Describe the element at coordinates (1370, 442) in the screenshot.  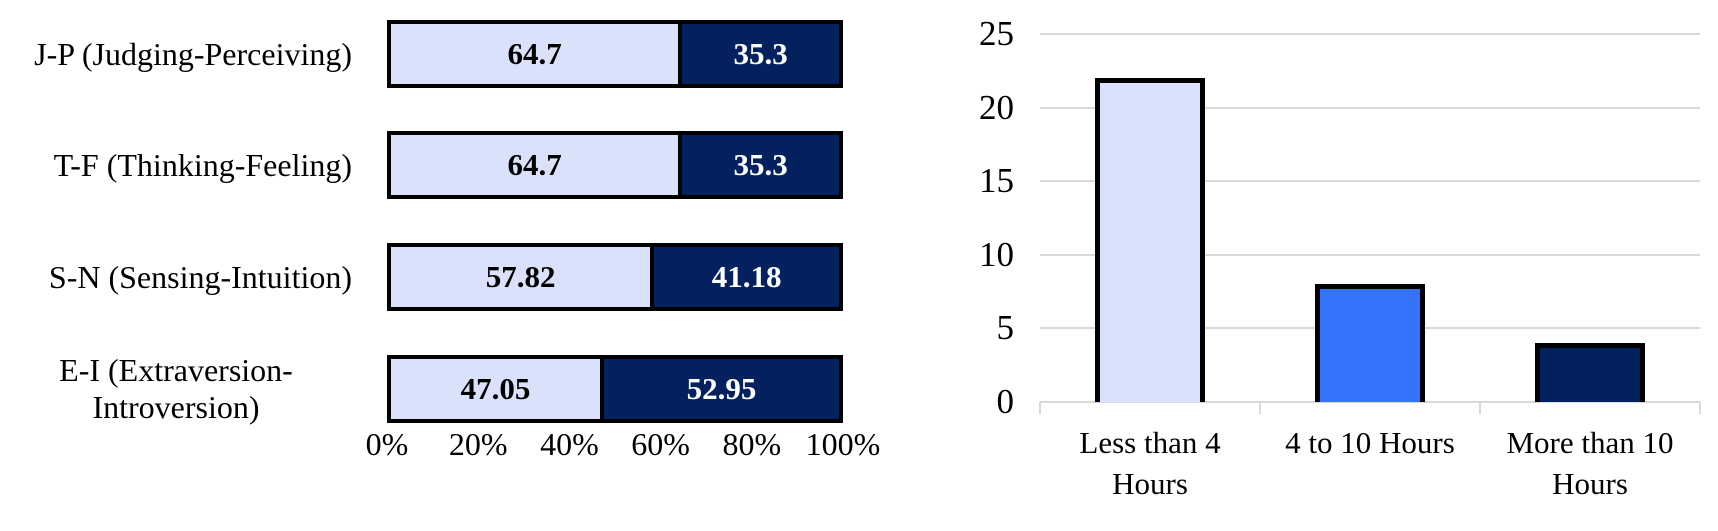
I see `x-axis-category-label: 4 to 10 Hours` at that location.